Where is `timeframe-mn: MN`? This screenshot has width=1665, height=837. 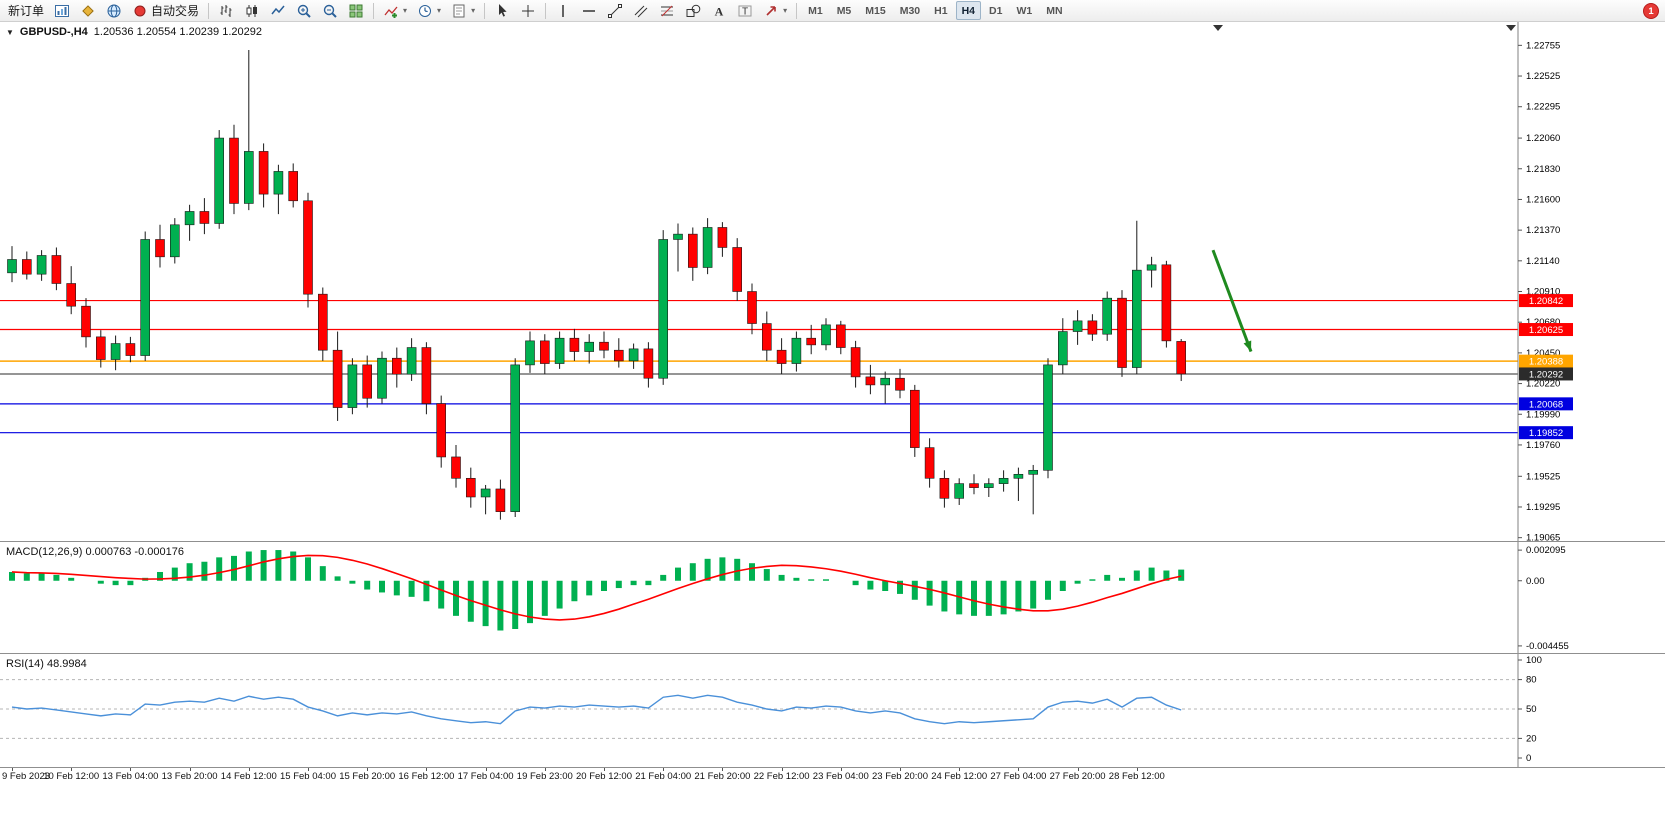 timeframe-mn: MN is located at coordinates (1054, 10).